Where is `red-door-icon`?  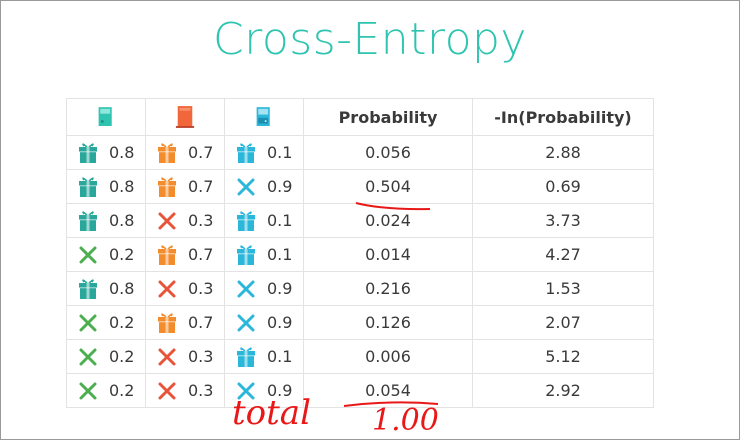 red-door-icon is located at coordinates (185, 117).